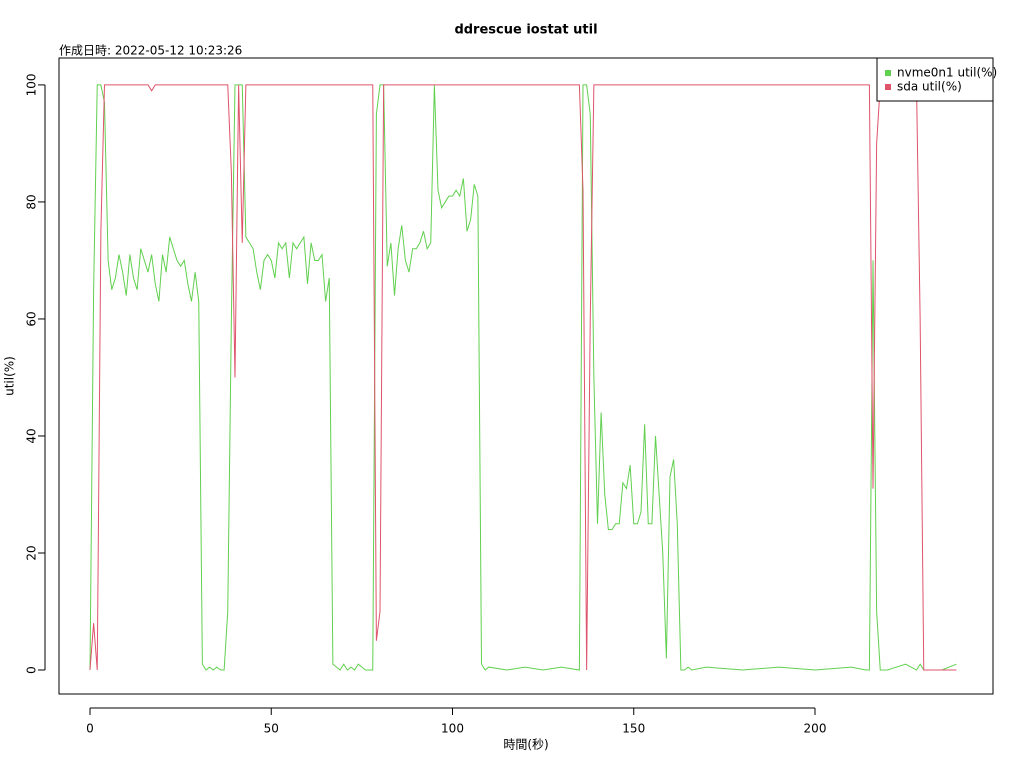 The image size is (1024, 768). What do you see at coordinates (271, 729) in the screenshot?
I see `x-tick-label: 50` at bounding box center [271, 729].